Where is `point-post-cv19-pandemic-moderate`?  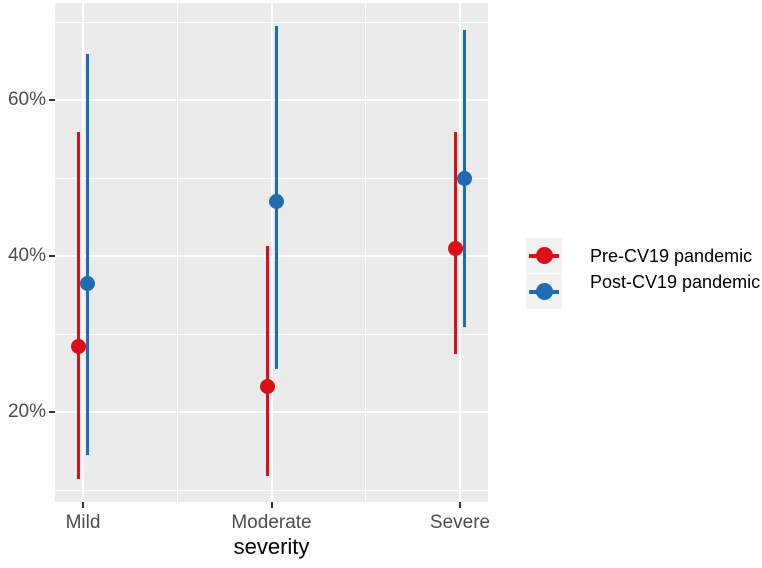
point-post-cv19-pandemic-moderate is located at coordinates (276, 202).